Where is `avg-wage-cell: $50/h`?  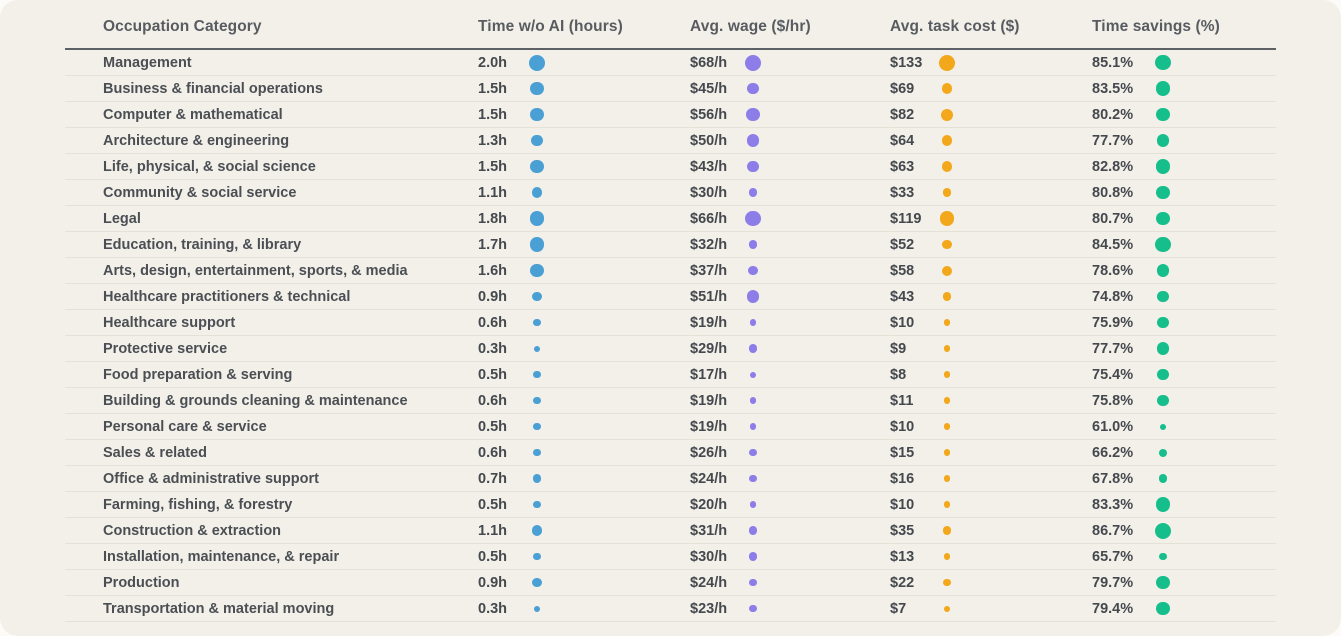
avg-wage-cell: $50/h is located at coordinates (790, 141).